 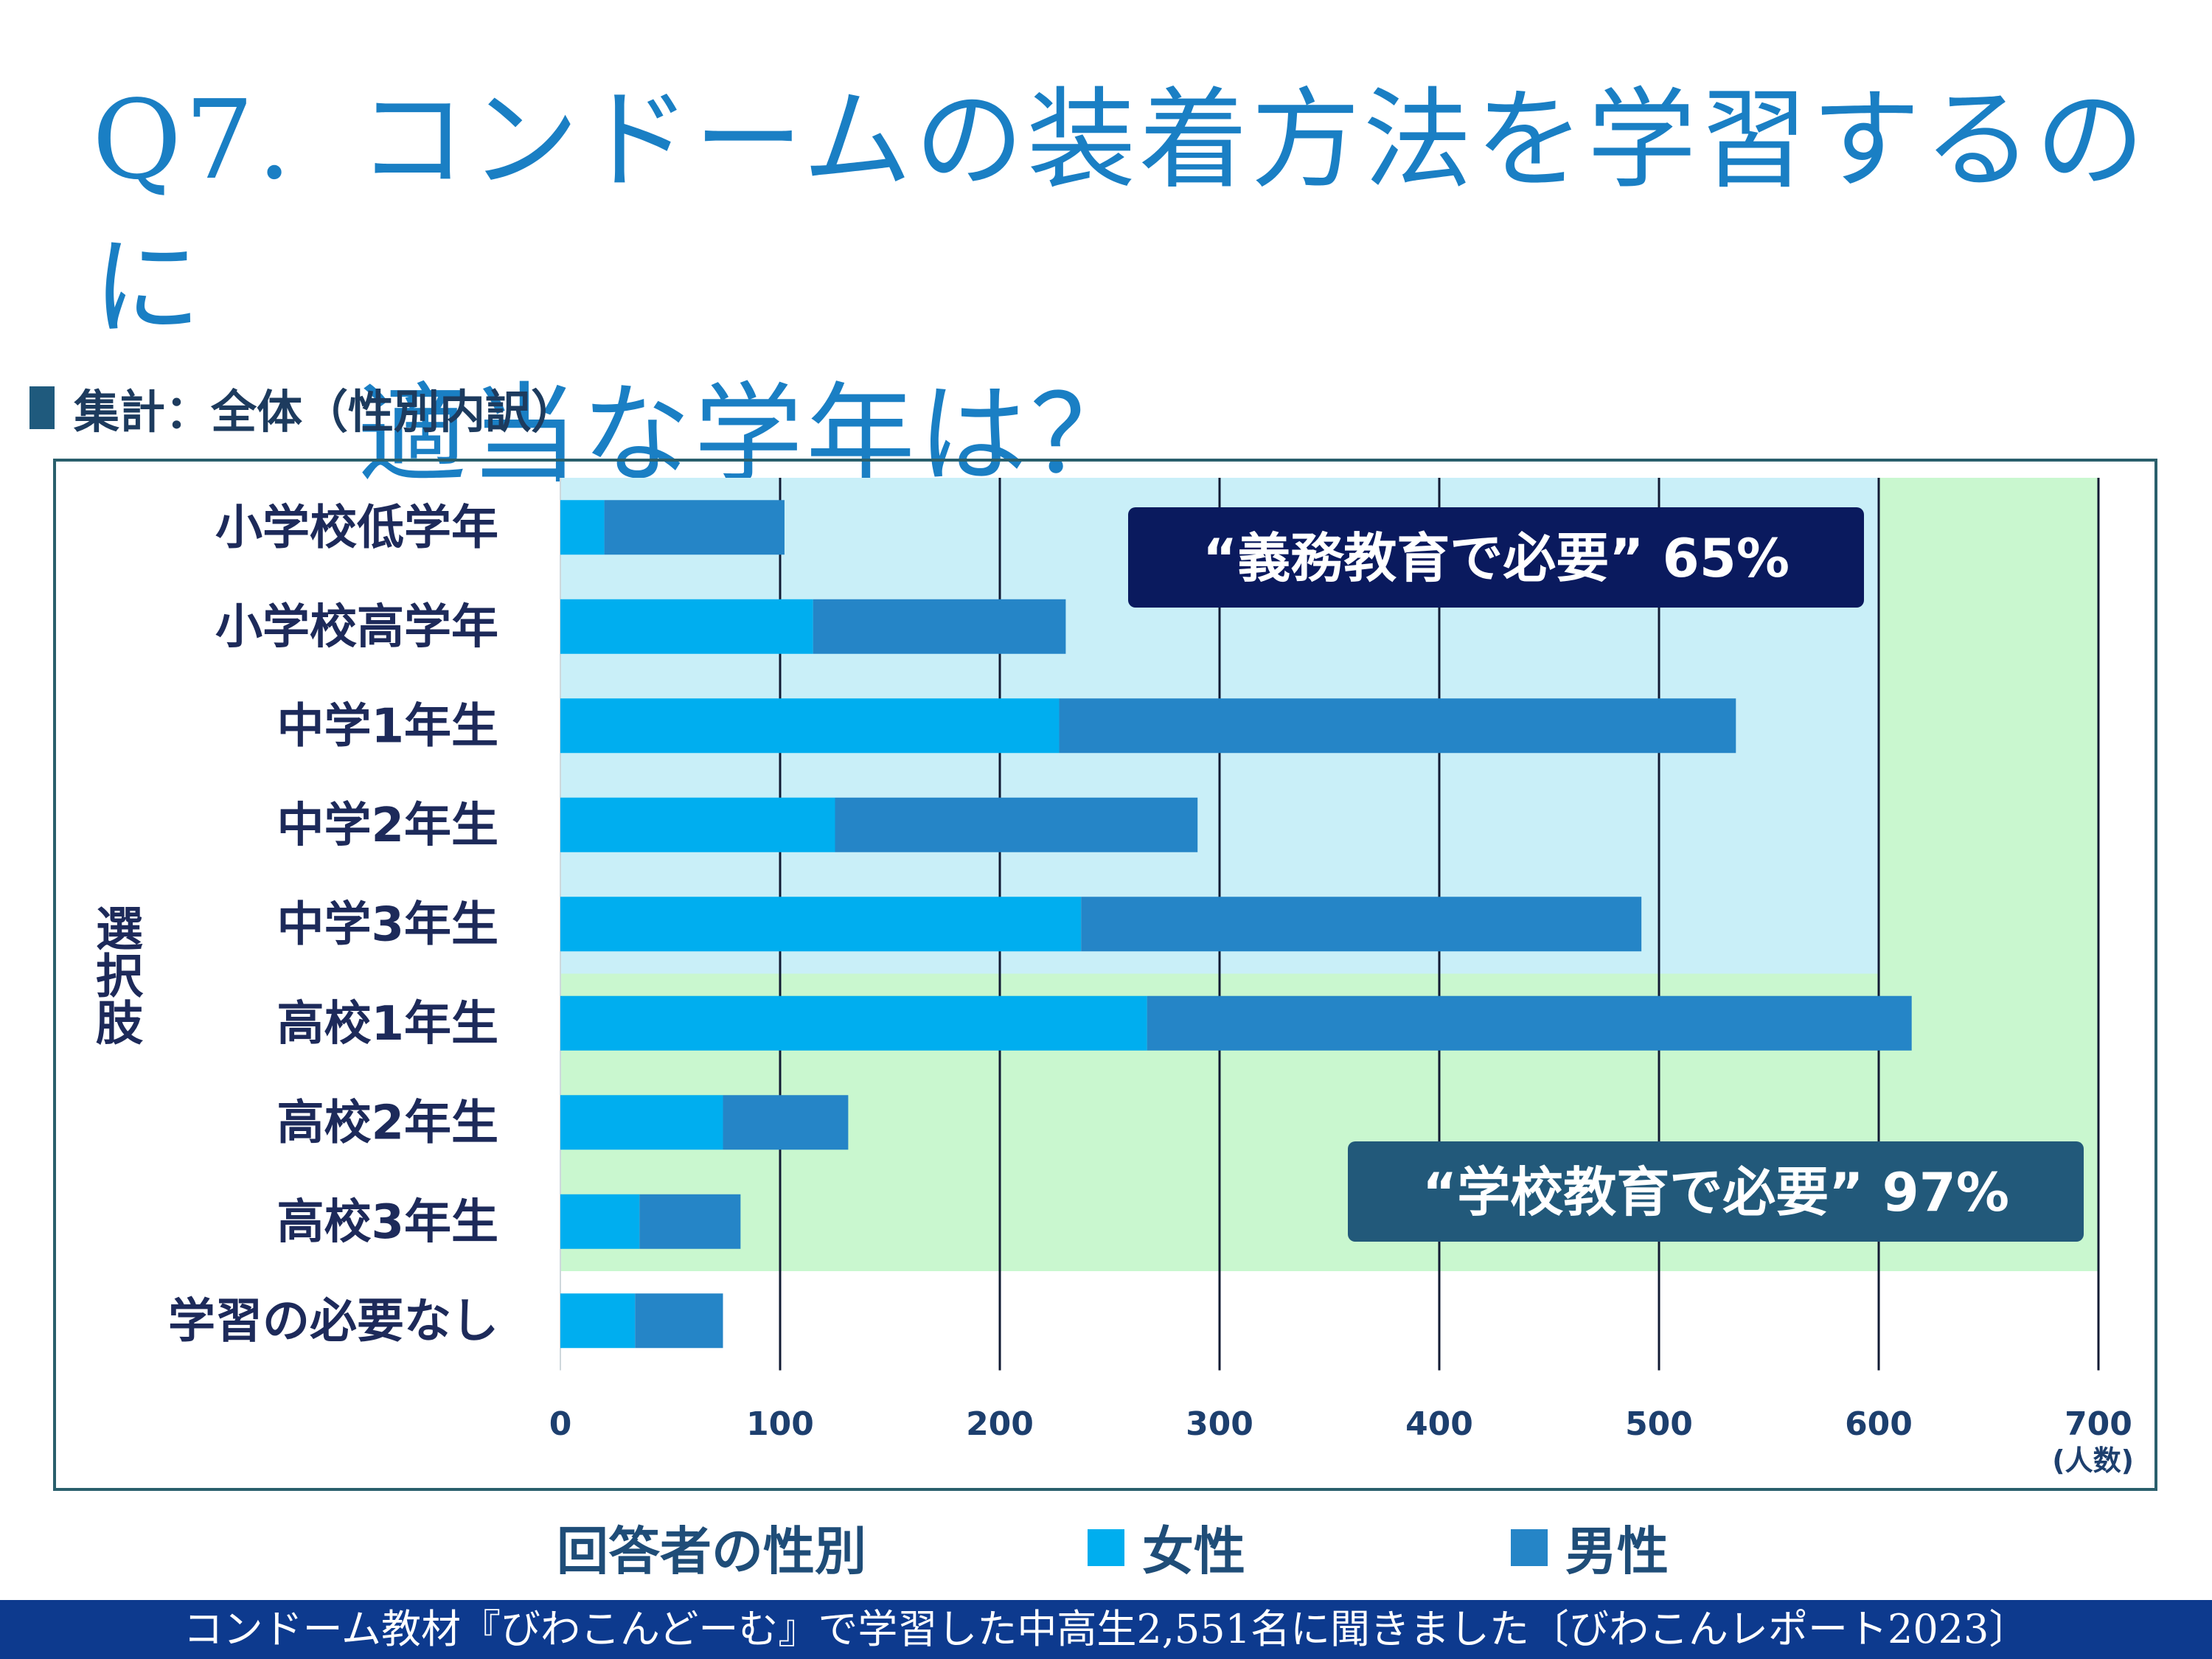 I want to click on question-number: Q7., so click(x=193, y=140).